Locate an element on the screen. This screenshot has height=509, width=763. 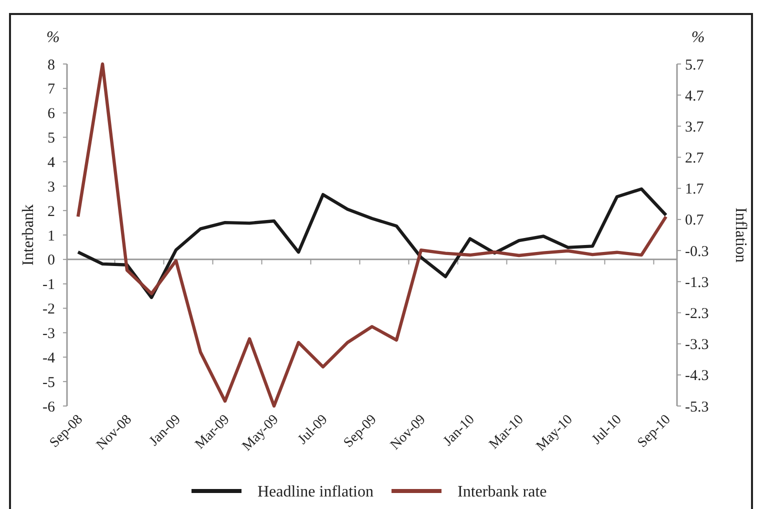
y-tick-label: 7 is located at coordinates (52, 90).